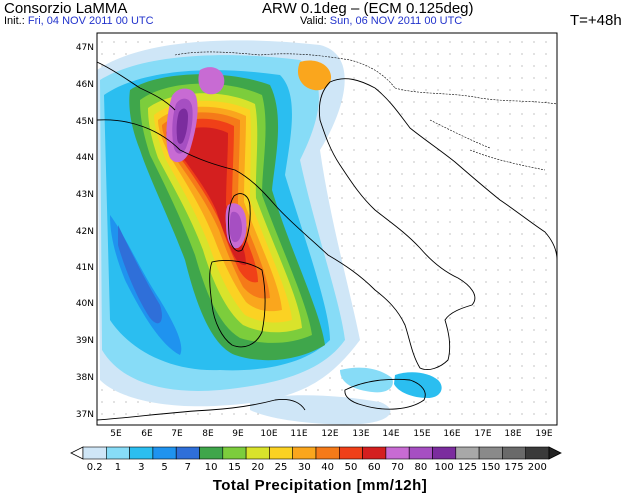  I want to click on lat-label: 43N, so click(85, 195).